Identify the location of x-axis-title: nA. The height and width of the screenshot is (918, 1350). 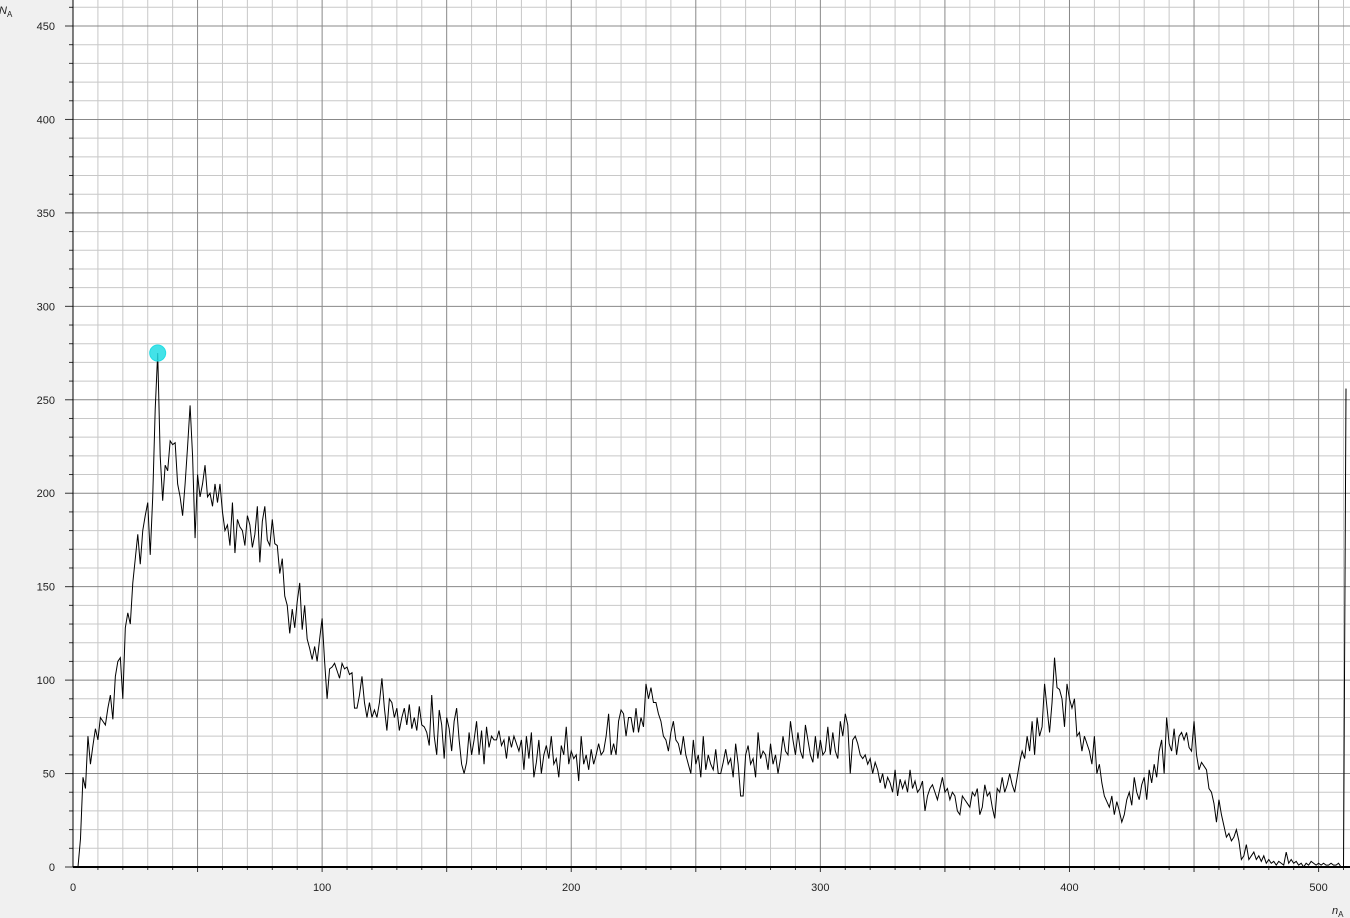
(1338, 911).